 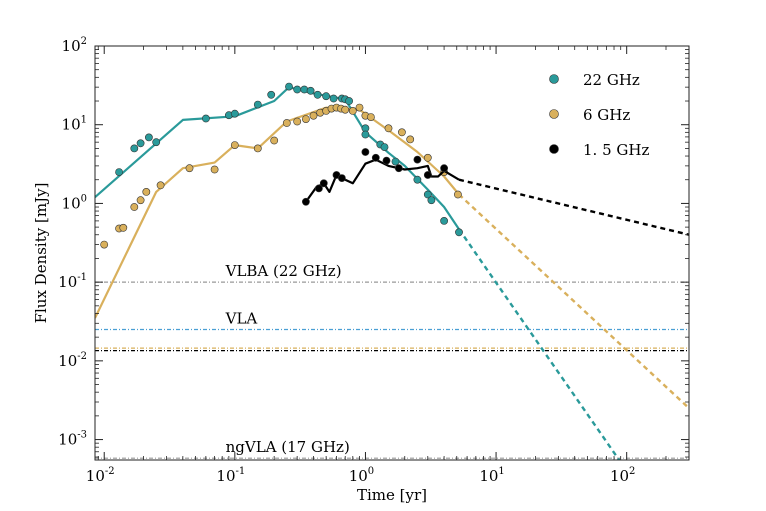 What do you see at coordinates (361, 475) in the screenshot?
I see `x-tick-label: 10⁰` at bounding box center [361, 475].